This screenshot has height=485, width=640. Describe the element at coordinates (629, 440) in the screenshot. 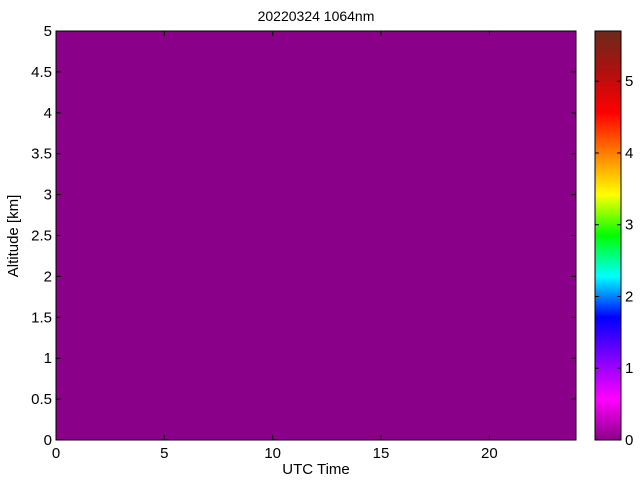

I see `colorbar-tick-label: 0` at that location.